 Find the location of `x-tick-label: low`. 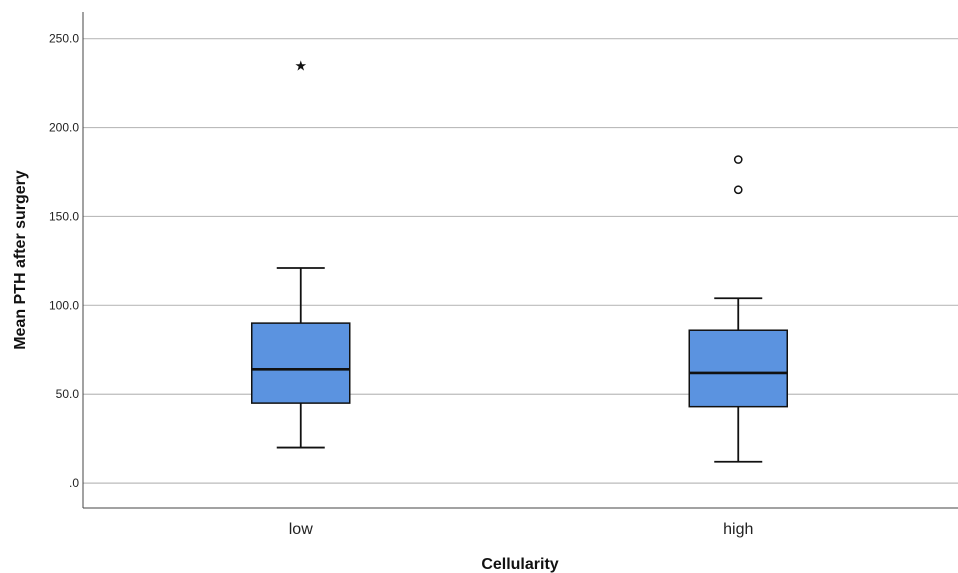

x-tick-label: low is located at coordinates (301, 529).